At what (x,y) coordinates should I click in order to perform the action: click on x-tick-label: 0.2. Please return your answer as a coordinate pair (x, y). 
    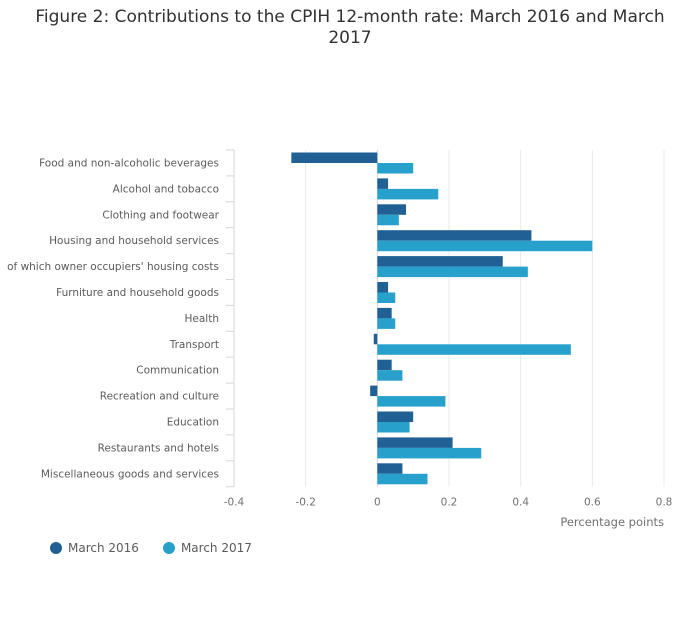
    Looking at the image, I should click on (449, 503).